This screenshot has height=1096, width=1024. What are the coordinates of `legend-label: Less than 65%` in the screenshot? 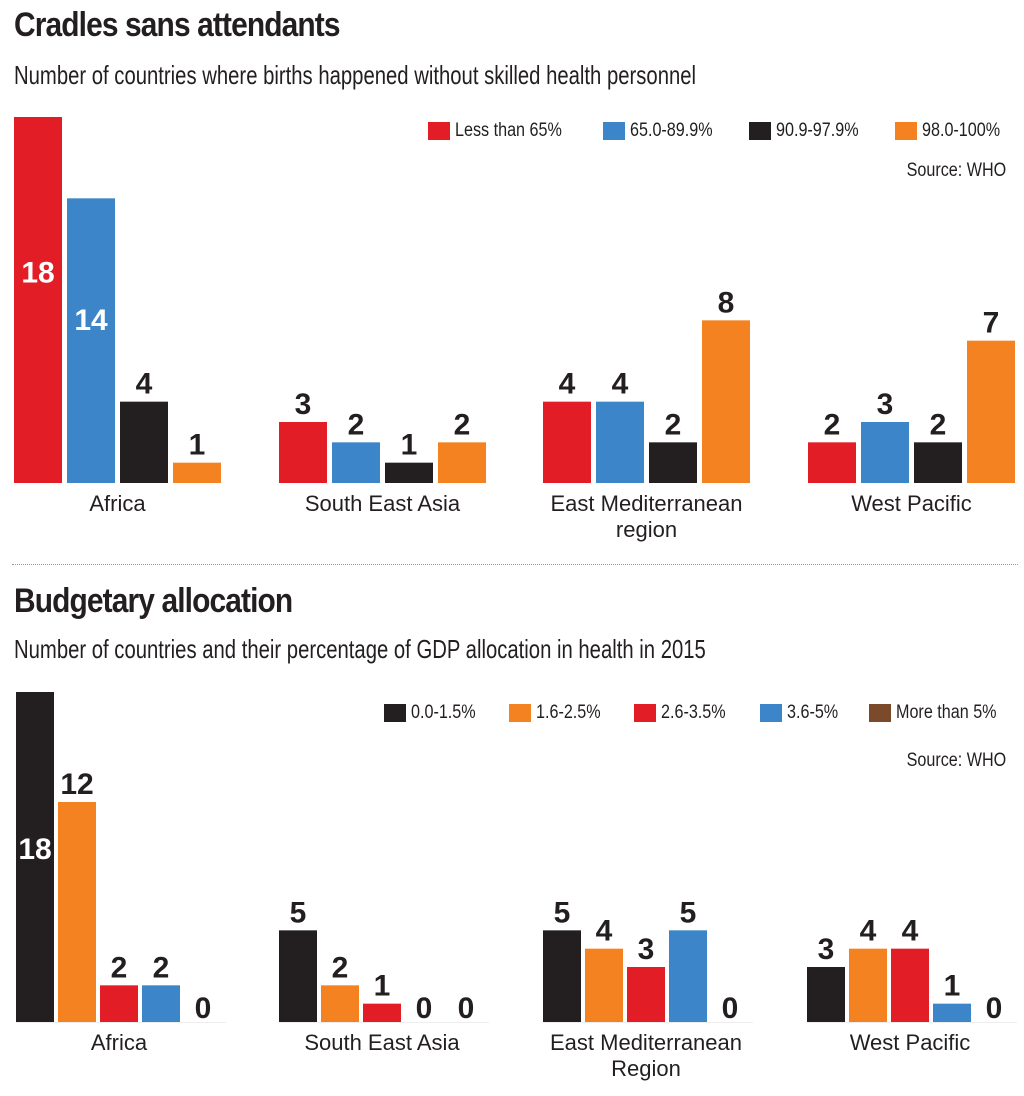 It's located at (508, 130).